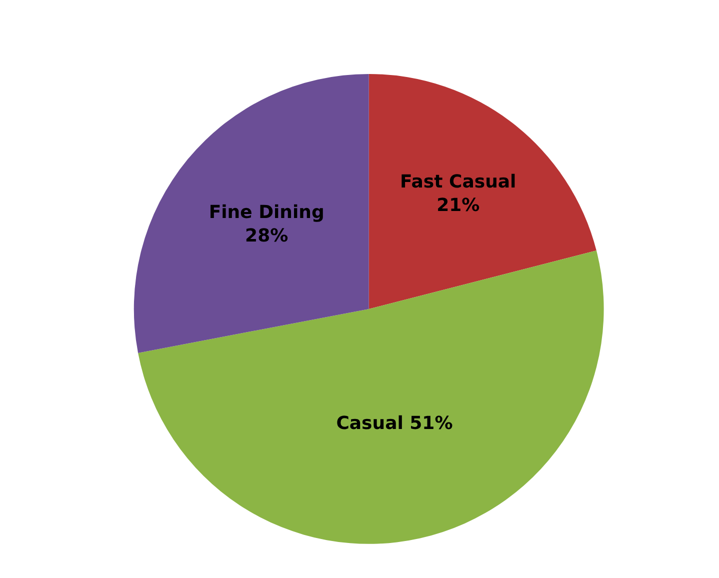 This screenshot has width=719, height=578. I want to click on slice-label: Fast Casual, so click(458, 182).